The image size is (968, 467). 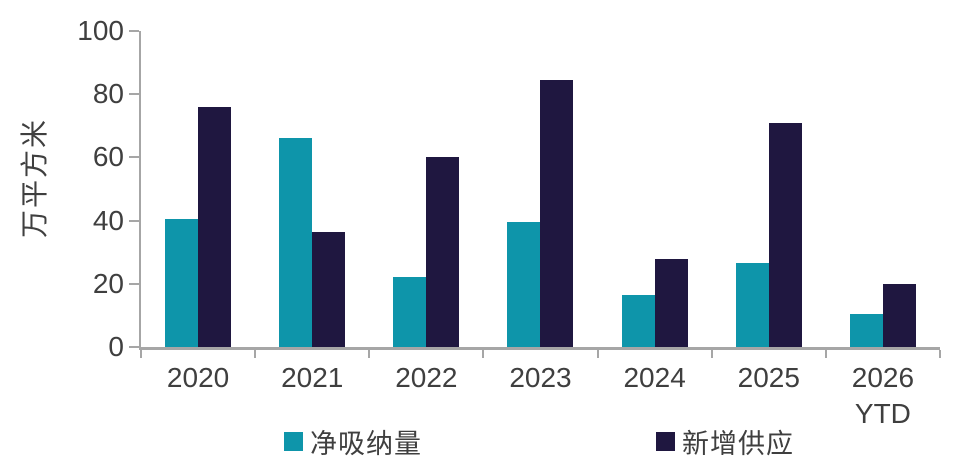 I want to click on x-axis-label: 2022, so click(x=426, y=377).